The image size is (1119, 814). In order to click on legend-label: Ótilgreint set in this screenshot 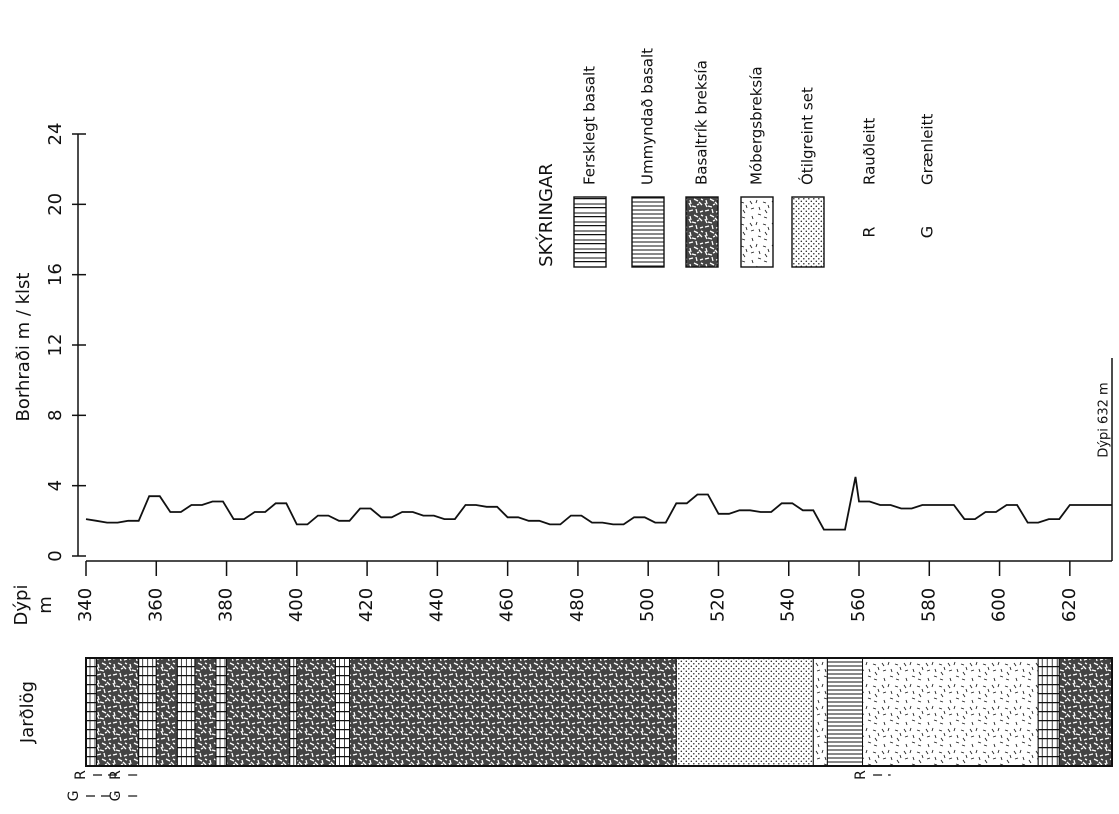, I will do `click(807, 136)`.